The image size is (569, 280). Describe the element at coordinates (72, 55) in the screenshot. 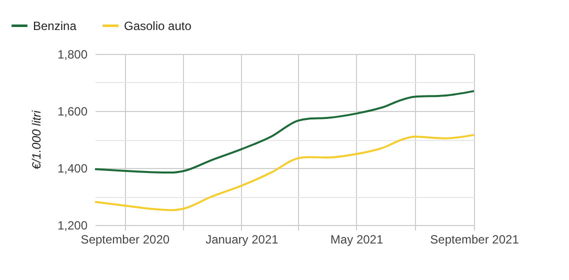

I see `y-tick-label: 1,800` at that location.